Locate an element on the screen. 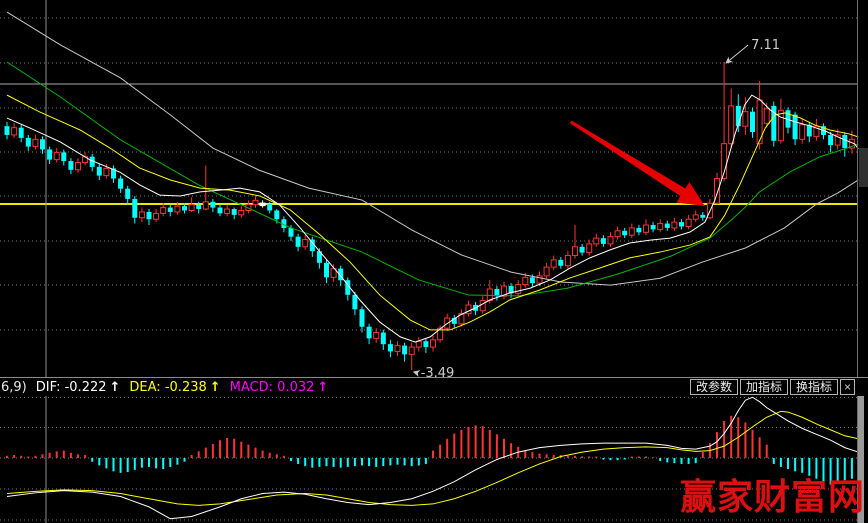  macd-value: MACD: 0.032 ↑ is located at coordinates (279, 387).